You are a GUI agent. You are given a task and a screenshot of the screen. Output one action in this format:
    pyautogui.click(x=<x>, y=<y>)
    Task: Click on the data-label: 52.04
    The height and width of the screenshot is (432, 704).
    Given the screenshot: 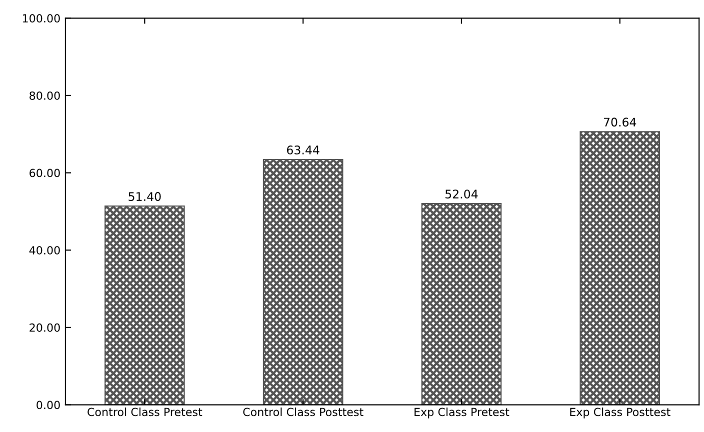 What is the action you would take?
    pyautogui.click(x=461, y=194)
    